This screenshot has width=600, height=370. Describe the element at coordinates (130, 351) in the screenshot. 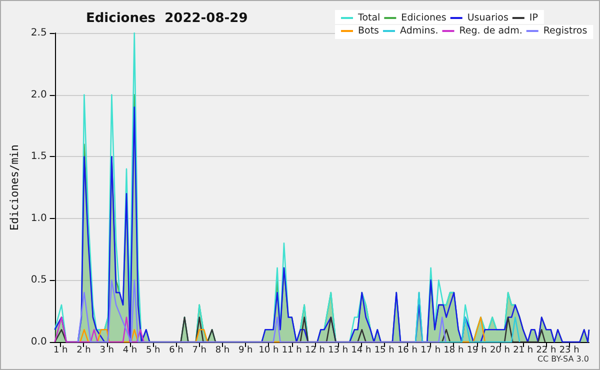

I see `x-tick-label: 4 h` at that location.